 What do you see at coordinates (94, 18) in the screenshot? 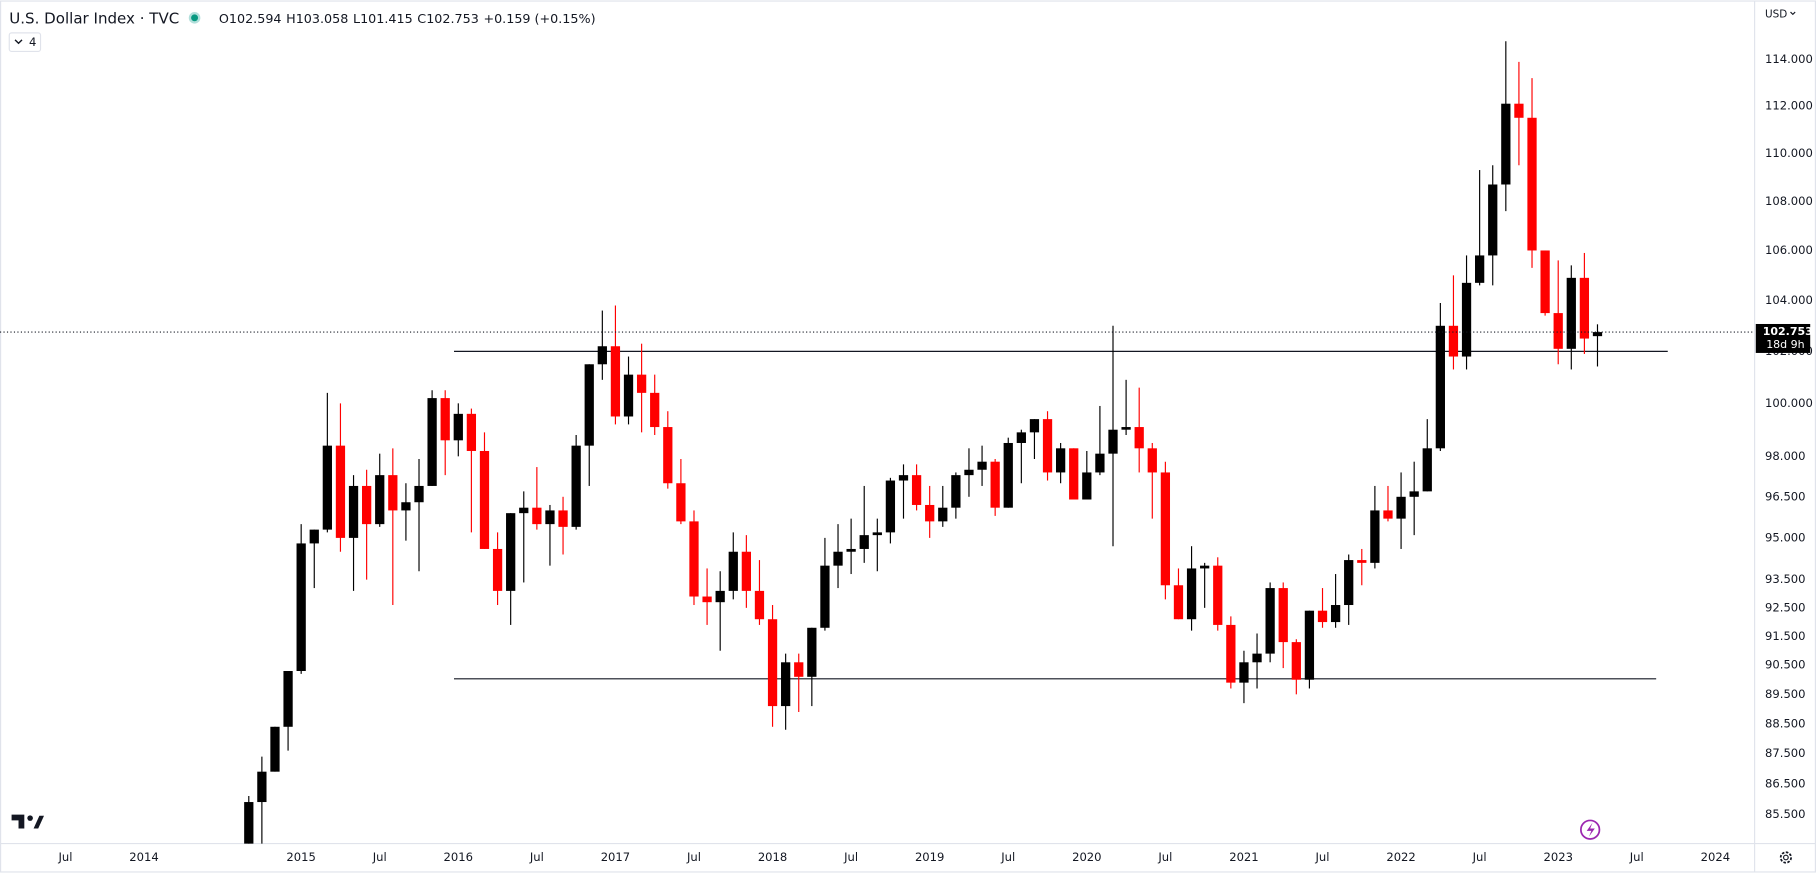
I see `symbol-title: U.S. Dollar Index · TVC` at bounding box center [94, 18].